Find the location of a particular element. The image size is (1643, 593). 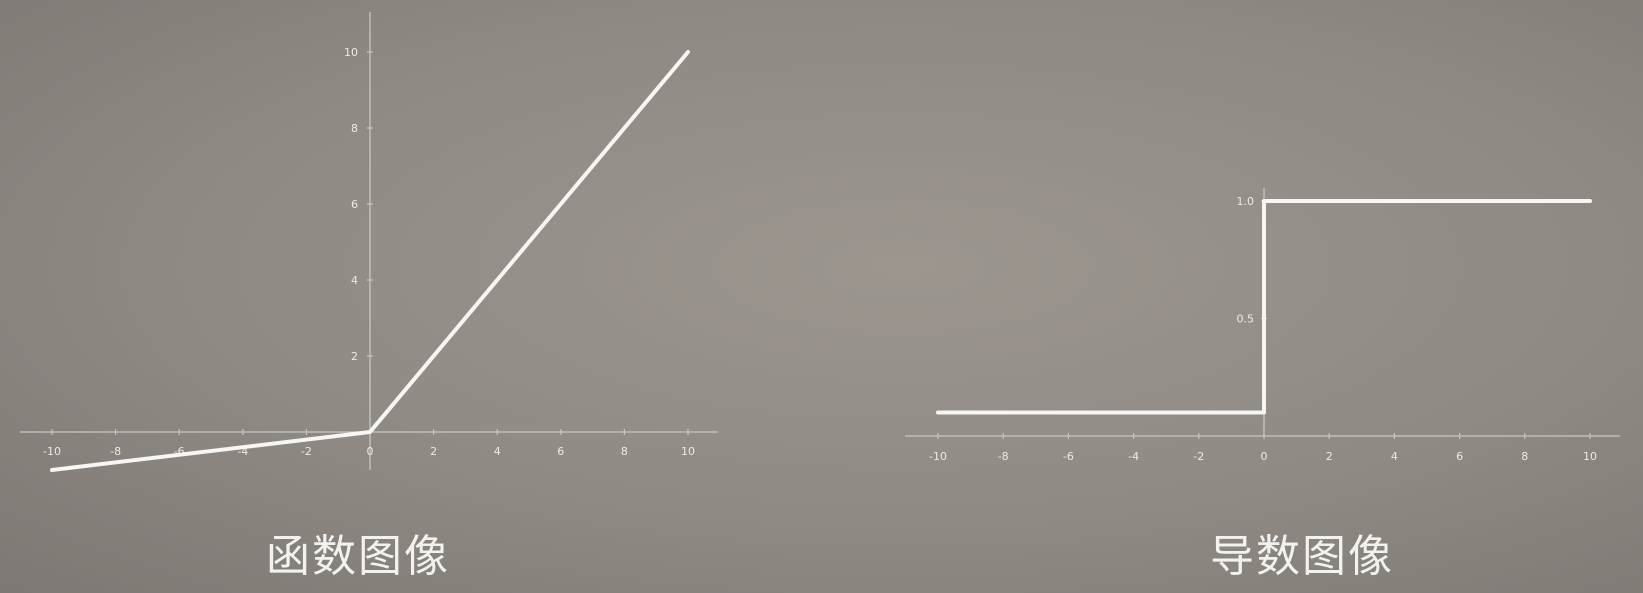

function-x-tick-label: 6 is located at coordinates (560, 451).